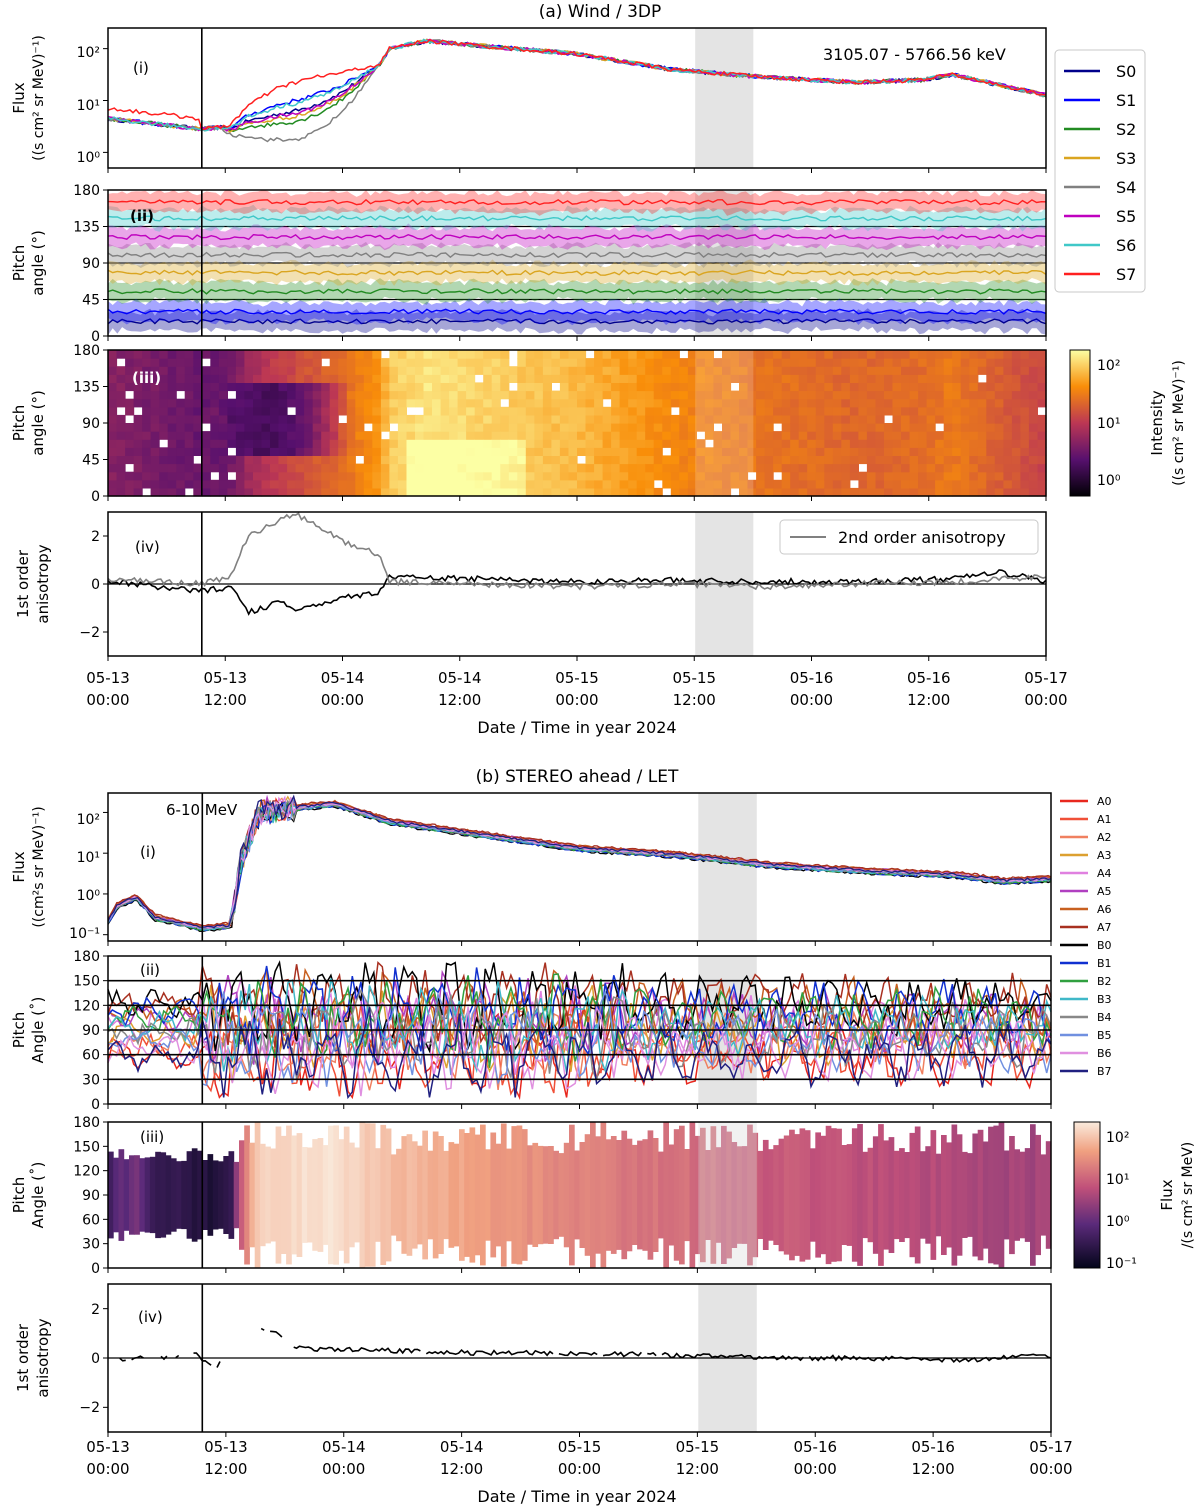  I want to click on pitch-line-S6, so click(577, 218).